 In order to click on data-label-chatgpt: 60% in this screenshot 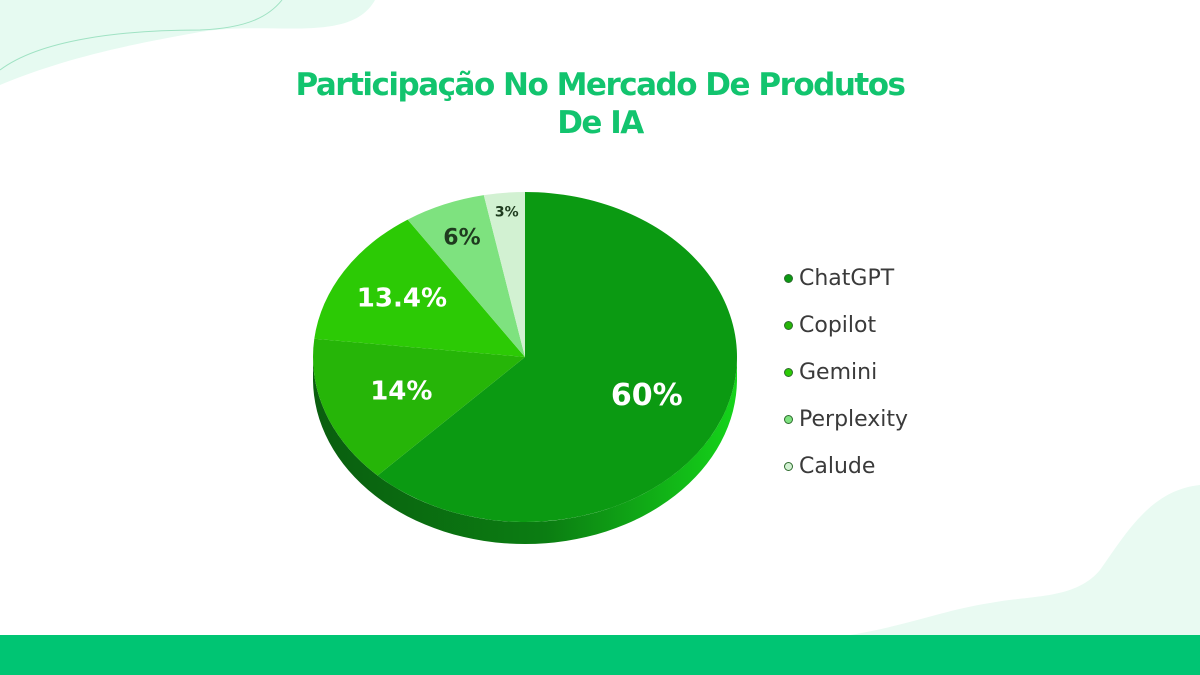, I will do `click(647, 395)`.